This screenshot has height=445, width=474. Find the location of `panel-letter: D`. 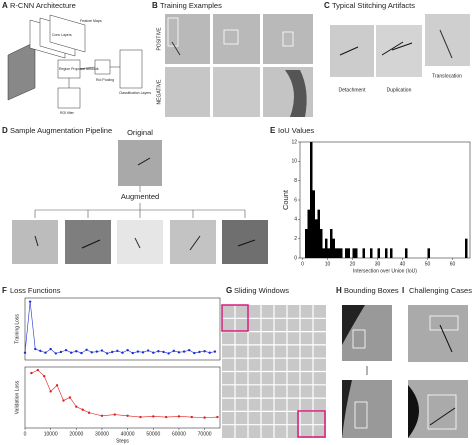

panel-letter: D is located at coordinates (5, 130).